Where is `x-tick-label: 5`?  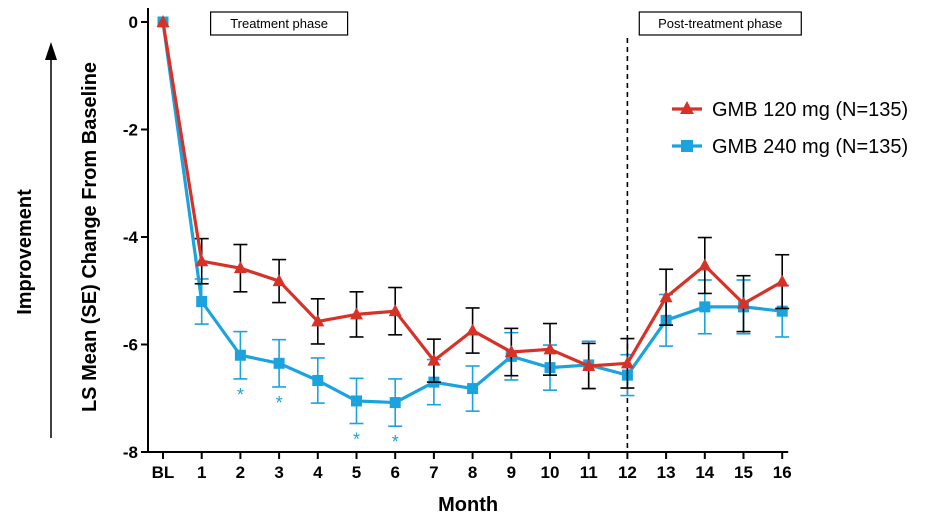 x-tick-label: 5 is located at coordinates (356, 472).